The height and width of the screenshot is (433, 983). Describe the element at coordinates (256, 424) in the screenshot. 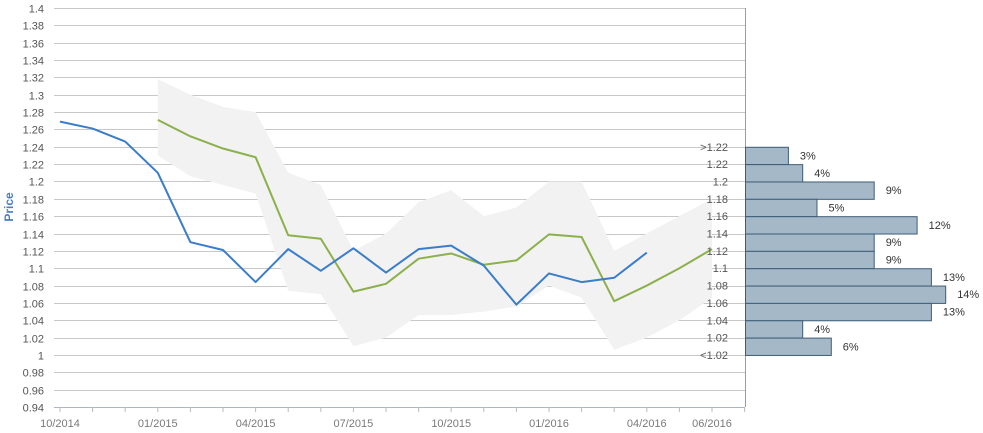

I see `x-tick-label: 04/2015` at that location.